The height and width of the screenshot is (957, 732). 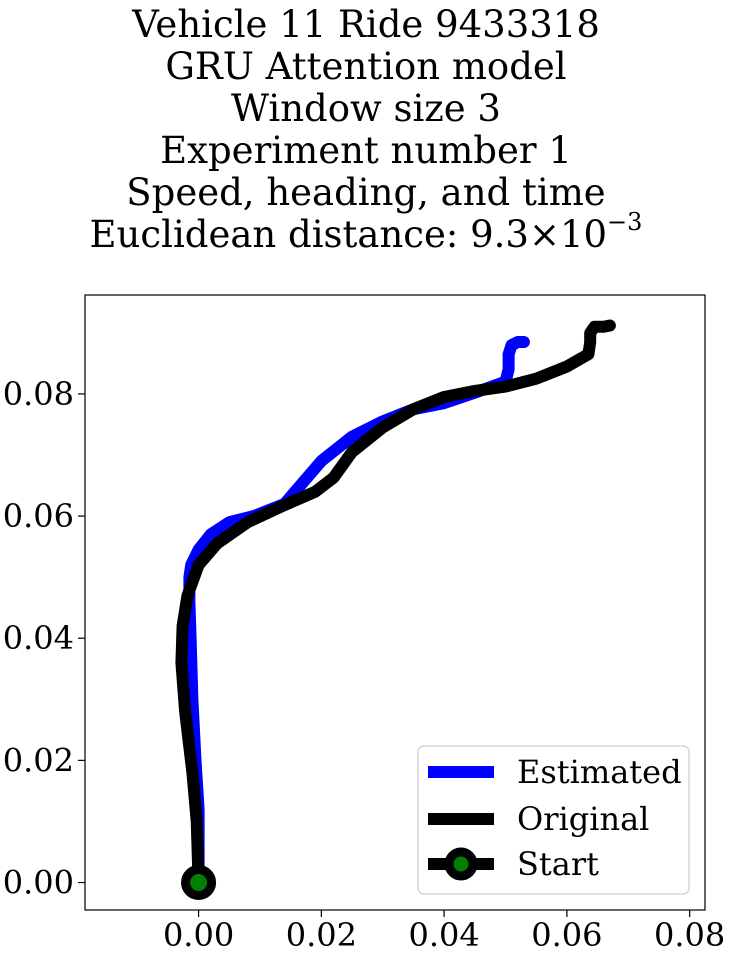 What do you see at coordinates (689, 935) in the screenshot?
I see `x-tick-label: 0.08` at bounding box center [689, 935].